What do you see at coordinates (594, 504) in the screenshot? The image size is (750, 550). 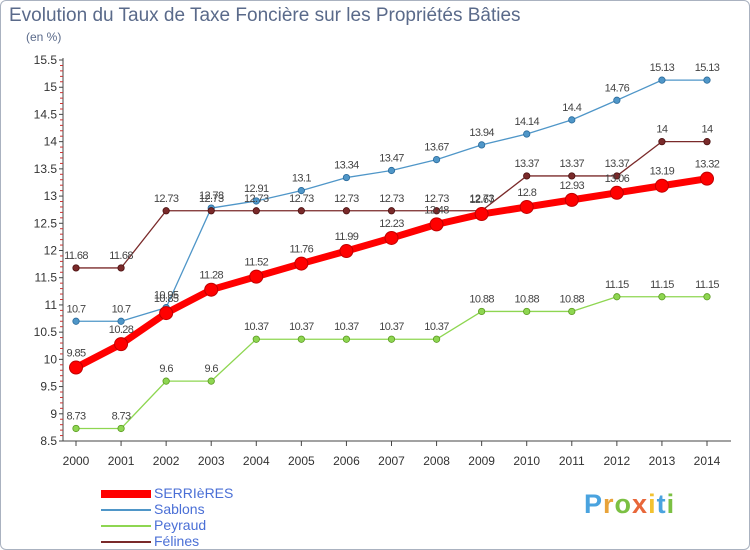 I see `logo-letter: P` at bounding box center [594, 504].